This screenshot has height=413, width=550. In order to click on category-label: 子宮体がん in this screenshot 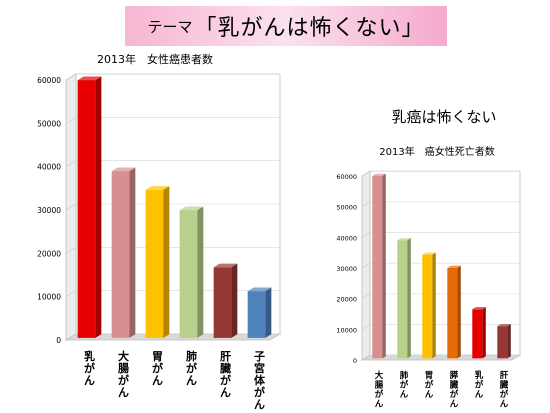, I will do `click(260, 380)`.